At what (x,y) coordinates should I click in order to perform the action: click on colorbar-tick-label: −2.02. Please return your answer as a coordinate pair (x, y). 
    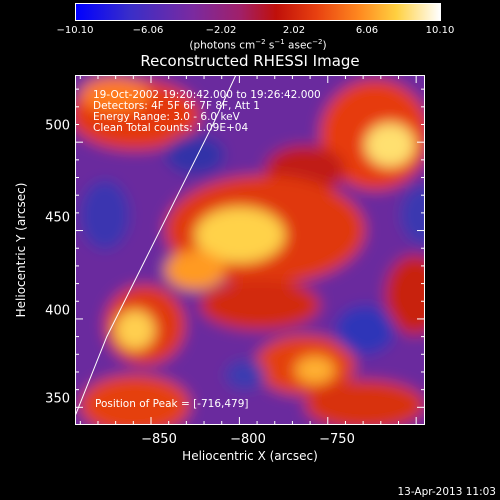
    Looking at the image, I should click on (221, 30).